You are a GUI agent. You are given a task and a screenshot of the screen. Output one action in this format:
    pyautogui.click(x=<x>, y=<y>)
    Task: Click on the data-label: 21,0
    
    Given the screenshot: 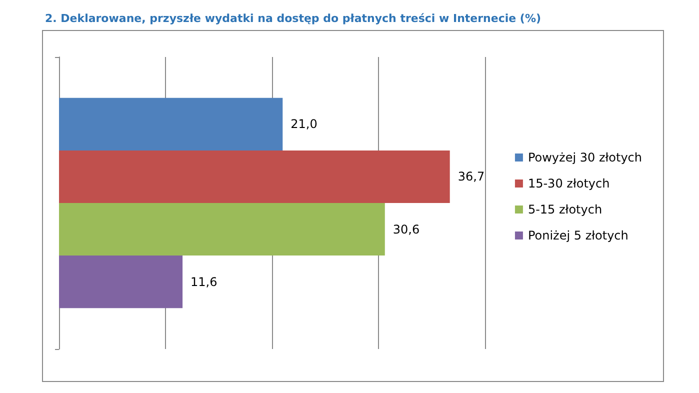 What is the action you would take?
    pyautogui.click(x=304, y=124)
    